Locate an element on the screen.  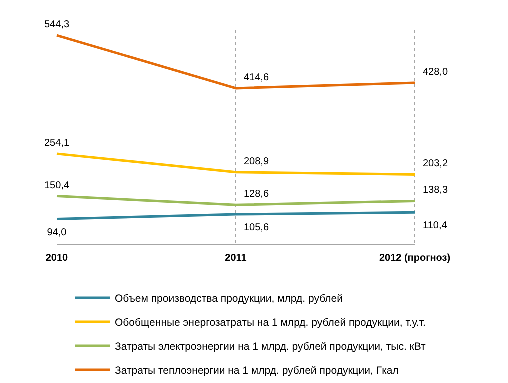
data-label: 110,4 is located at coordinates (435, 226).